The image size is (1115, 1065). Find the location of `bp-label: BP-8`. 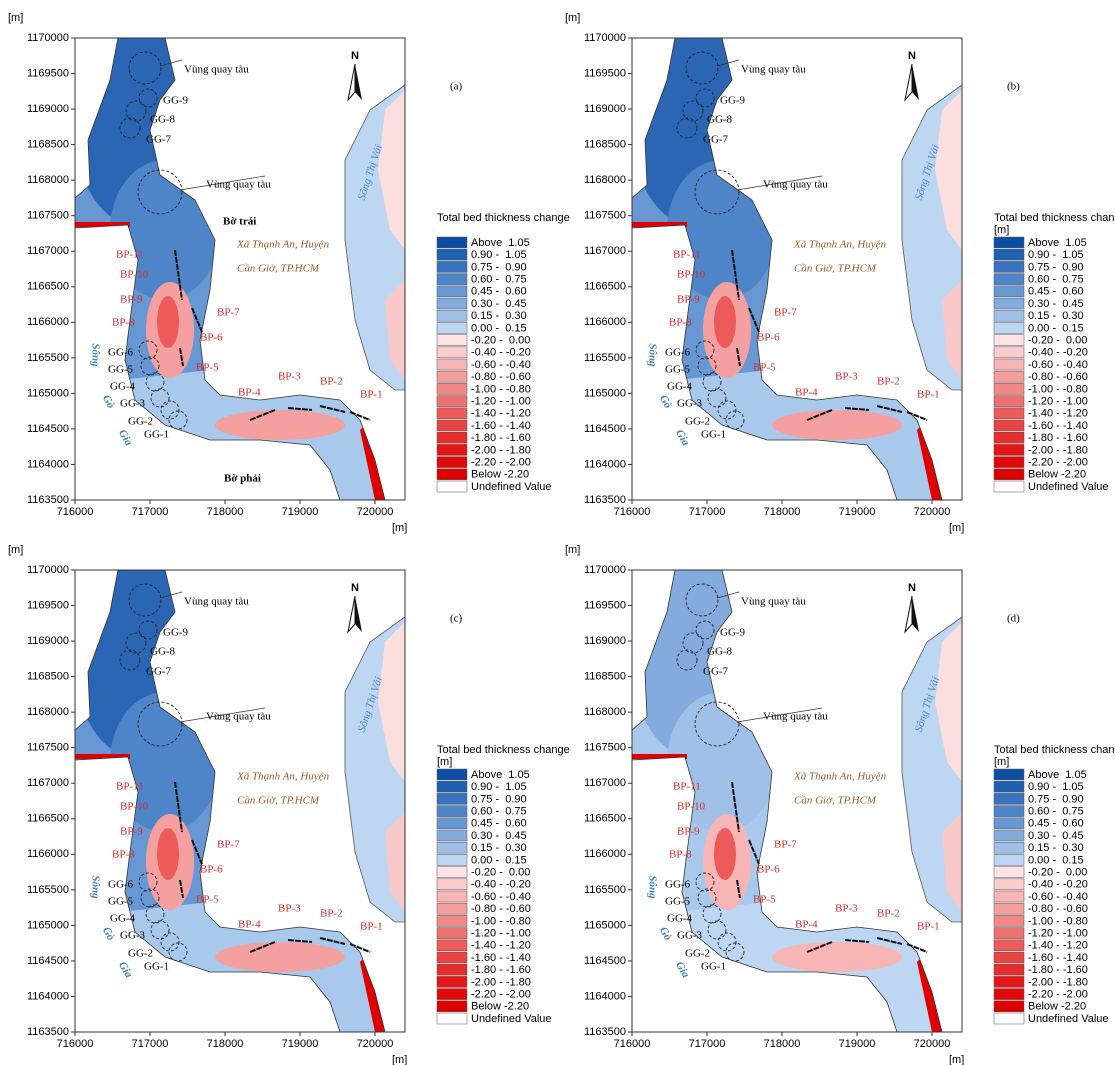

bp-label: BP-8 is located at coordinates (123, 855).